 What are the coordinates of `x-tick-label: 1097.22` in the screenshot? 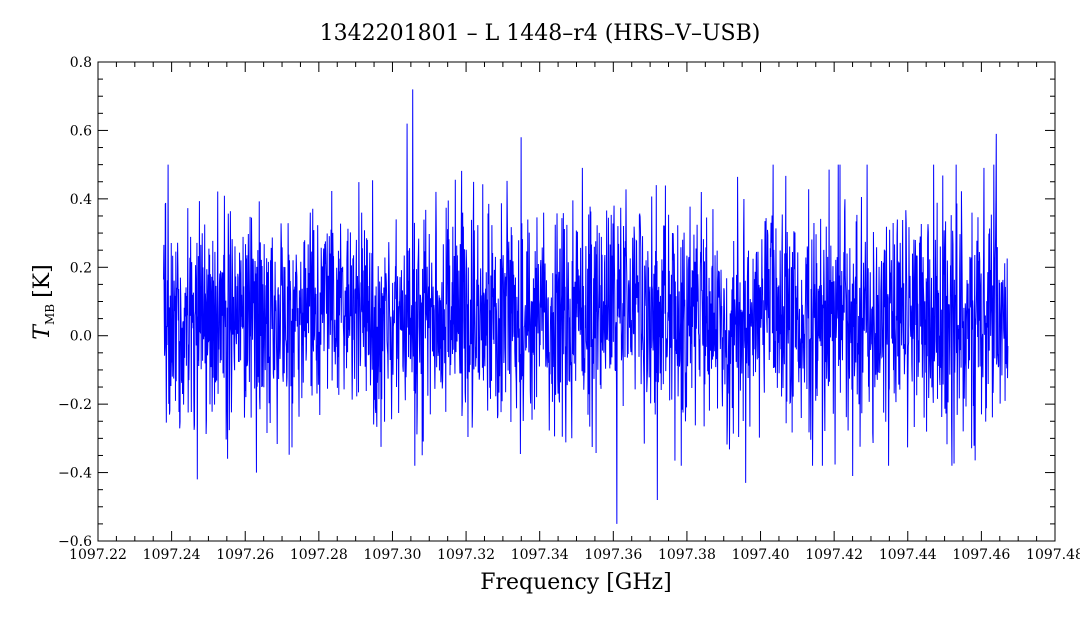 It's located at (98, 555).